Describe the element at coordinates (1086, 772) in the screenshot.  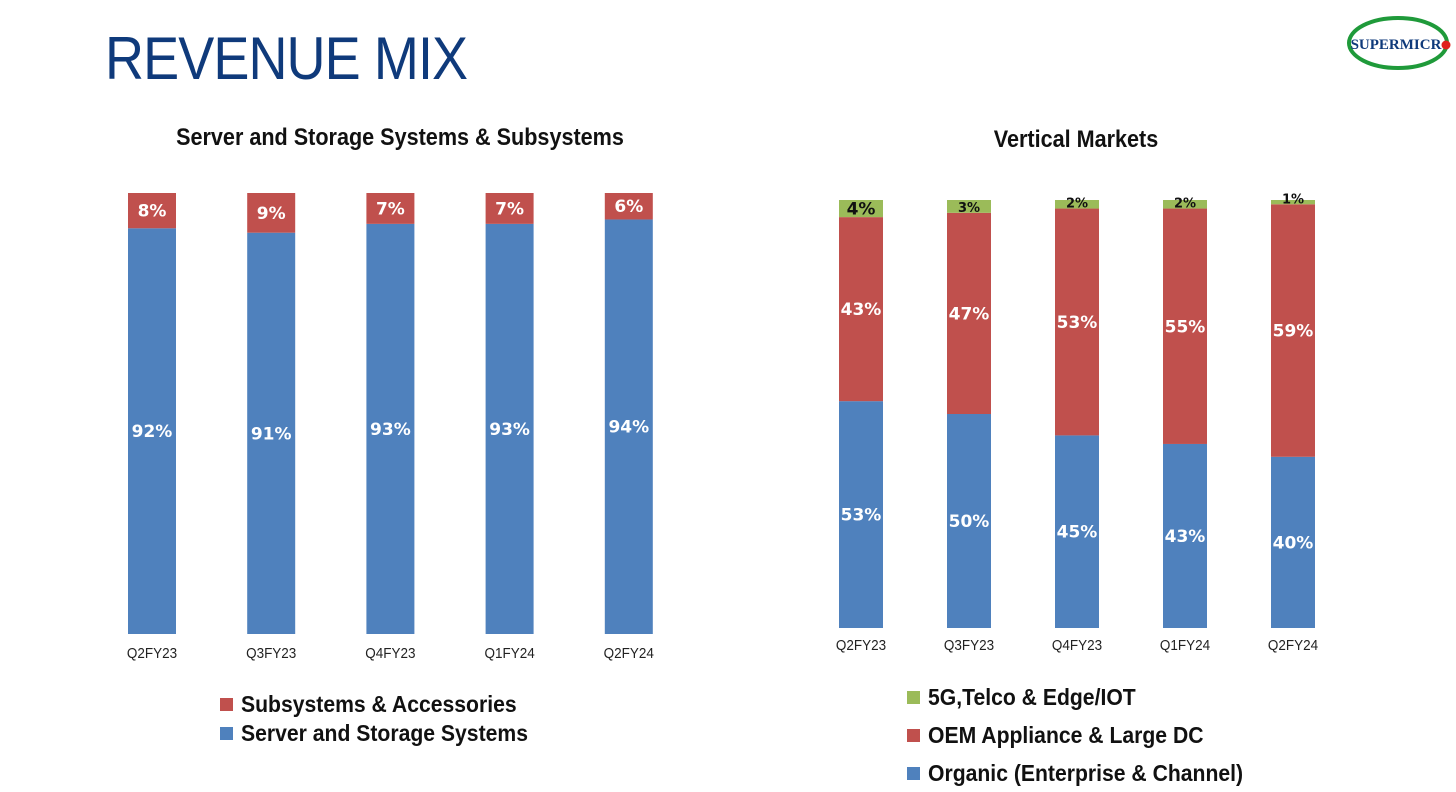
I see `legend-label-organic: Organic (Enterprise & Channel)` at that location.